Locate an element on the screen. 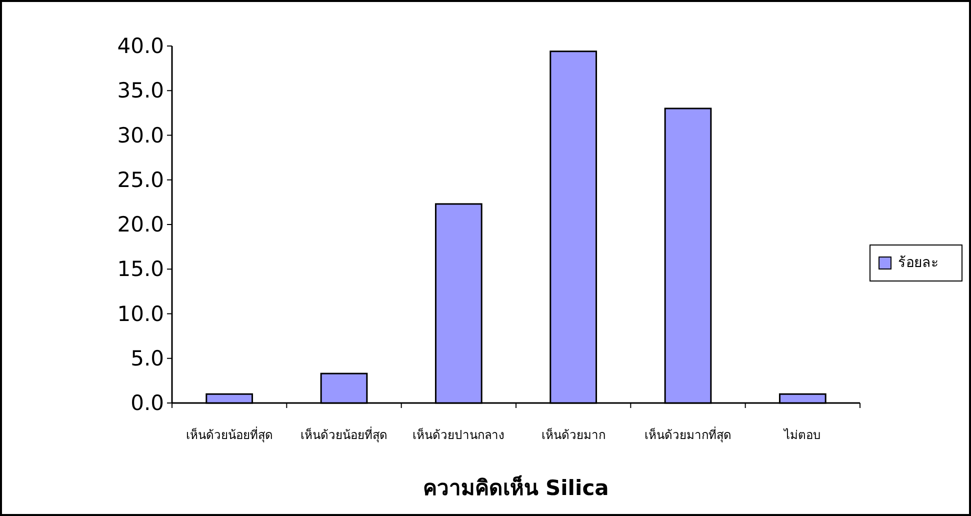 This screenshot has height=516, width=971. y-tick-label: 0.0 is located at coordinates (147, 403).